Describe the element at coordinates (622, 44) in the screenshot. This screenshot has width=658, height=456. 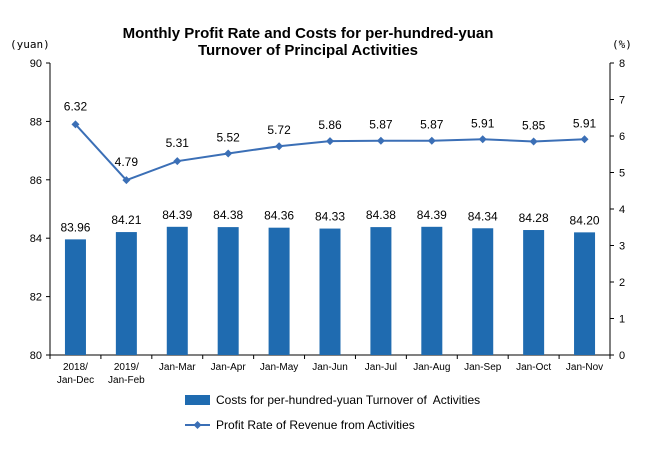
I see `right-axis-unit: (%)` at that location.